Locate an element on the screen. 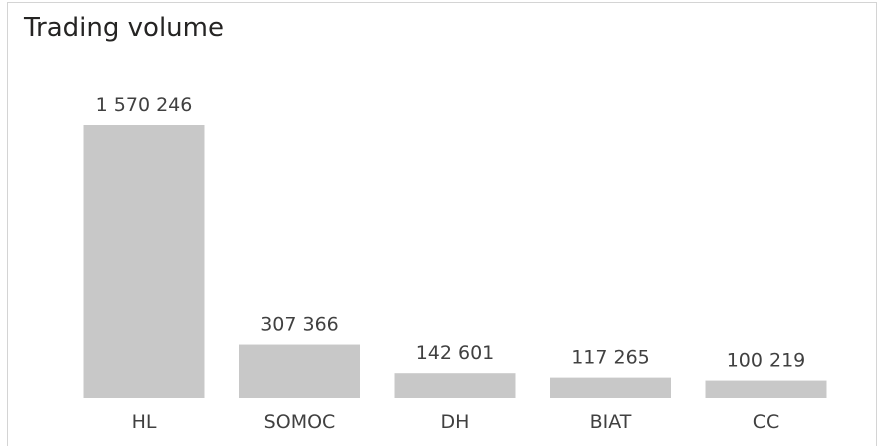 This screenshot has width=879, height=448. data-label-somoc: 307 366 is located at coordinates (299, 325).